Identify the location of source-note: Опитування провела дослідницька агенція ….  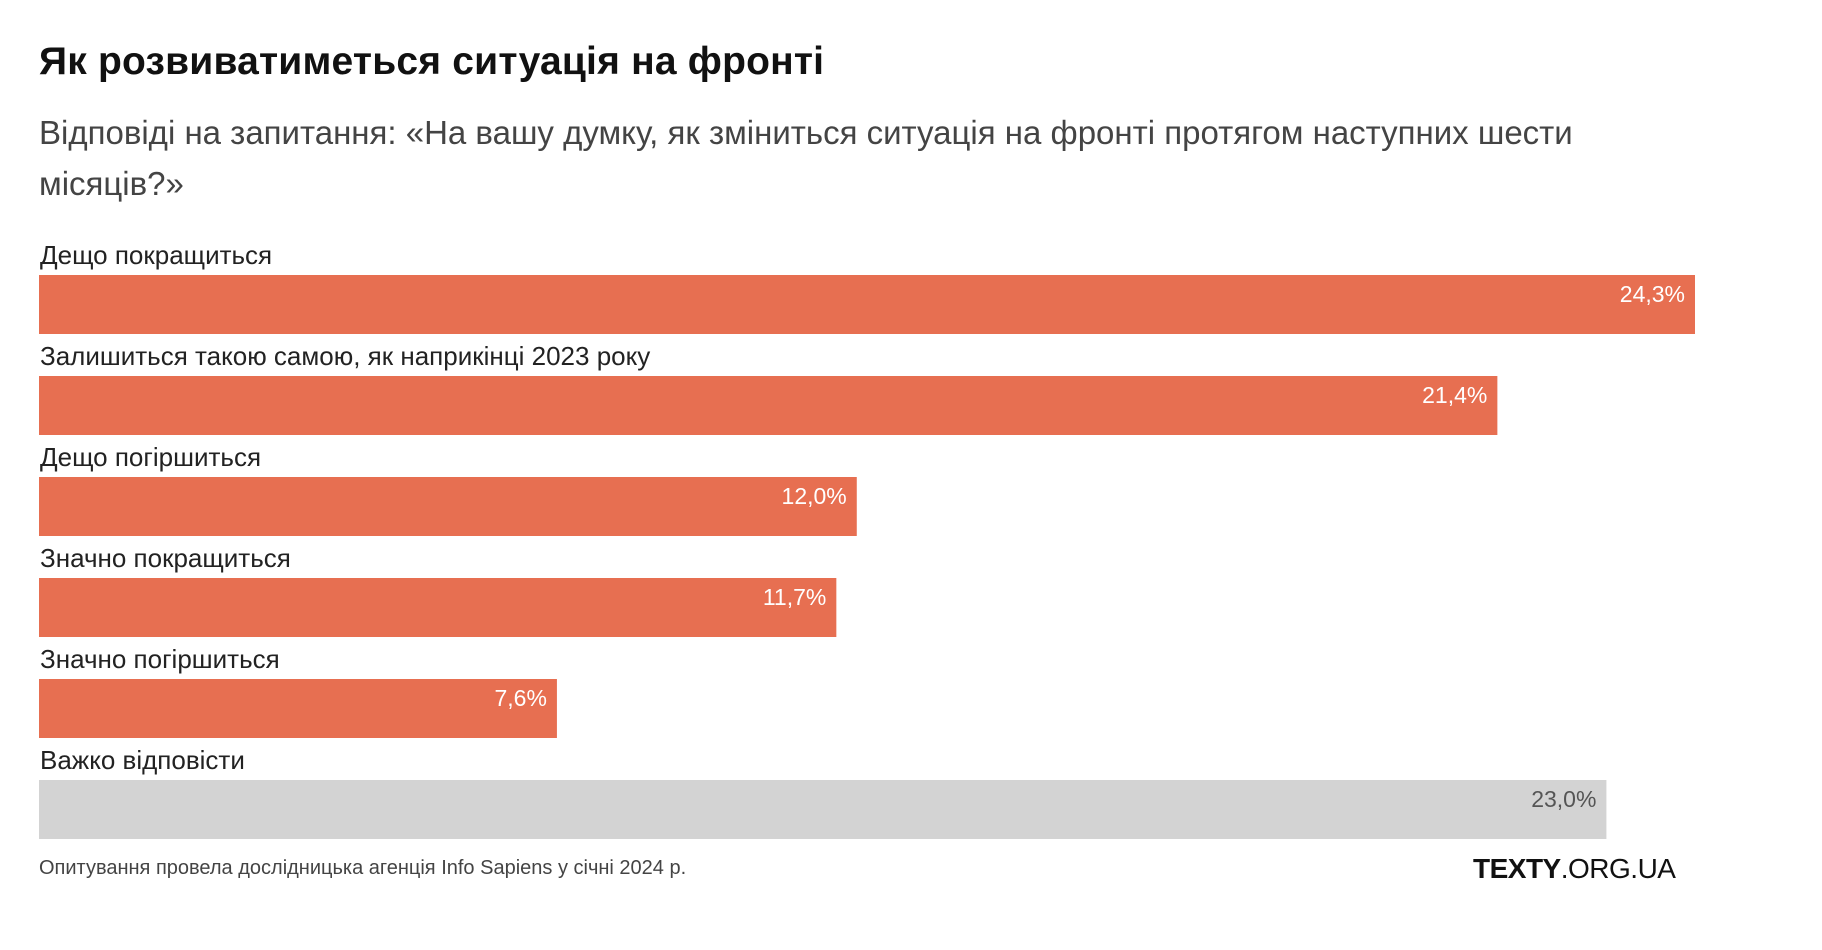
(363, 868).